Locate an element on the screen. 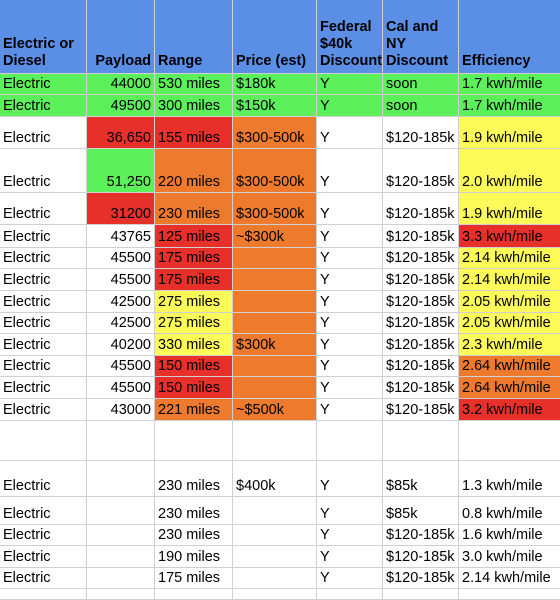  cell-range: 221 miles is located at coordinates (194, 410).